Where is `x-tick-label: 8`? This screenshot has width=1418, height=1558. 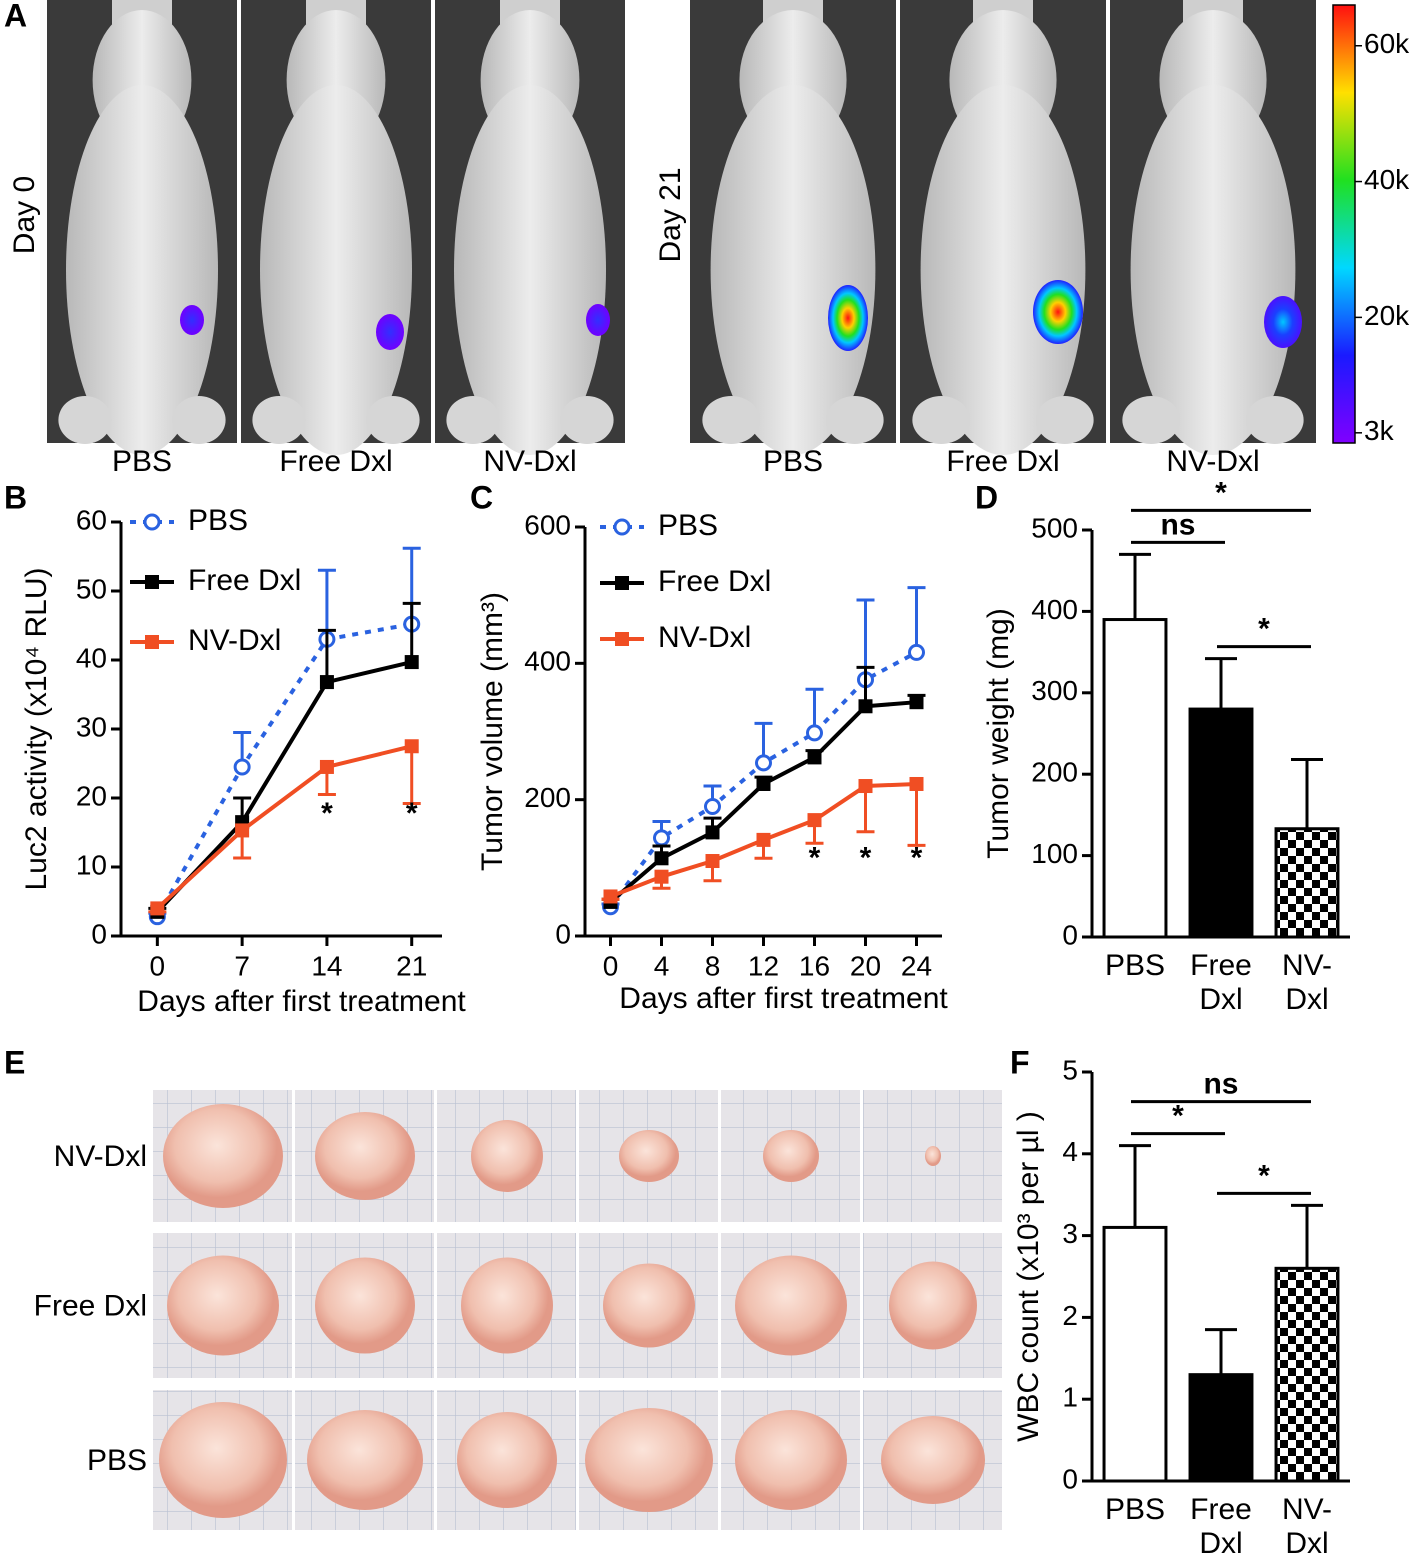 x-tick-label: 8 is located at coordinates (713, 965).